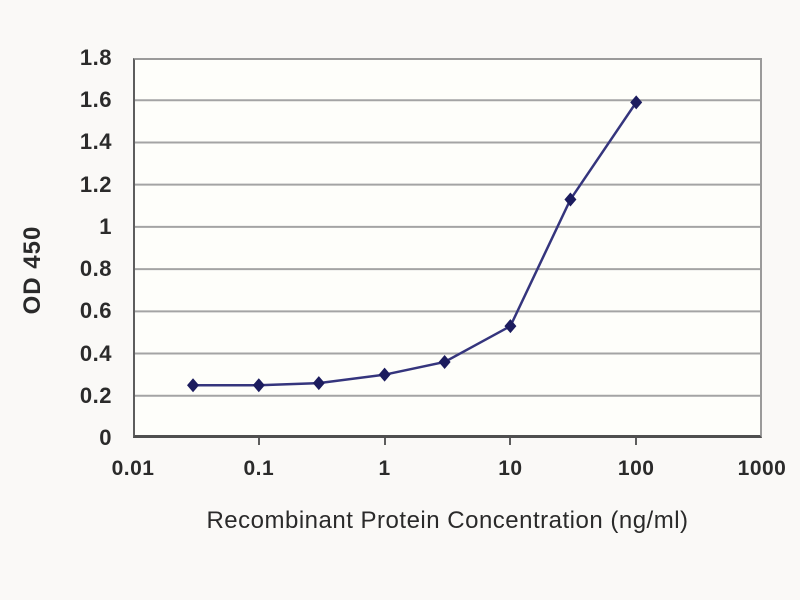  Describe the element at coordinates (95, 100) in the screenshot. I see `y-tick-label: 1.6` at that location.